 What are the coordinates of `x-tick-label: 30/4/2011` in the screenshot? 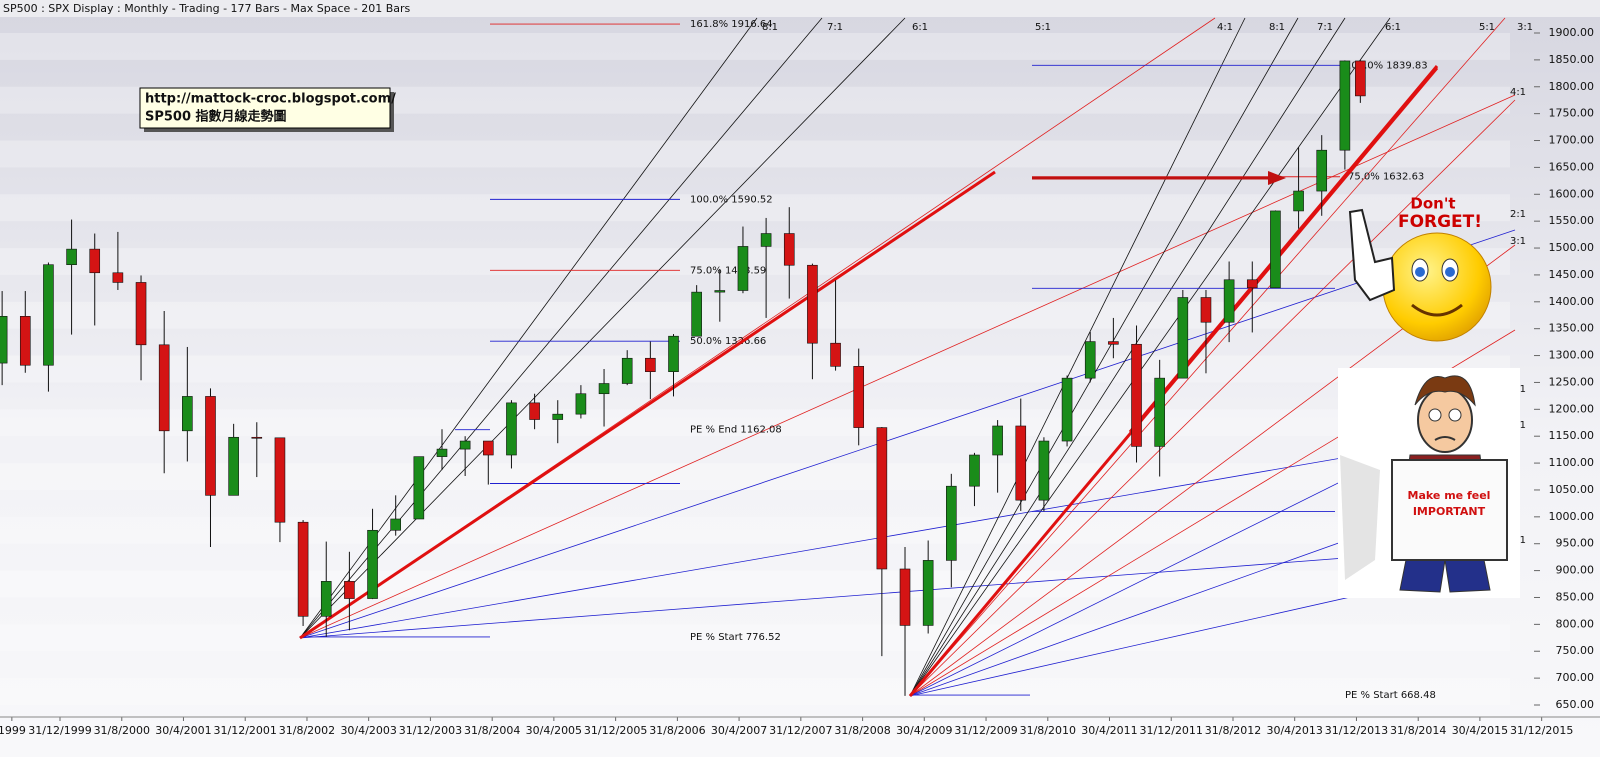 It's located at (1109, 730).